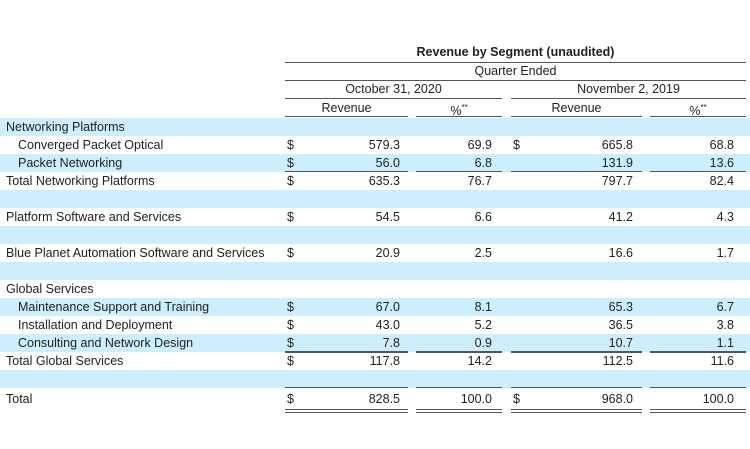 Image resolution: width=750 pixels, height=449 pixels. I want to click on period-2020: October 31, 2020, so click(393, 89).